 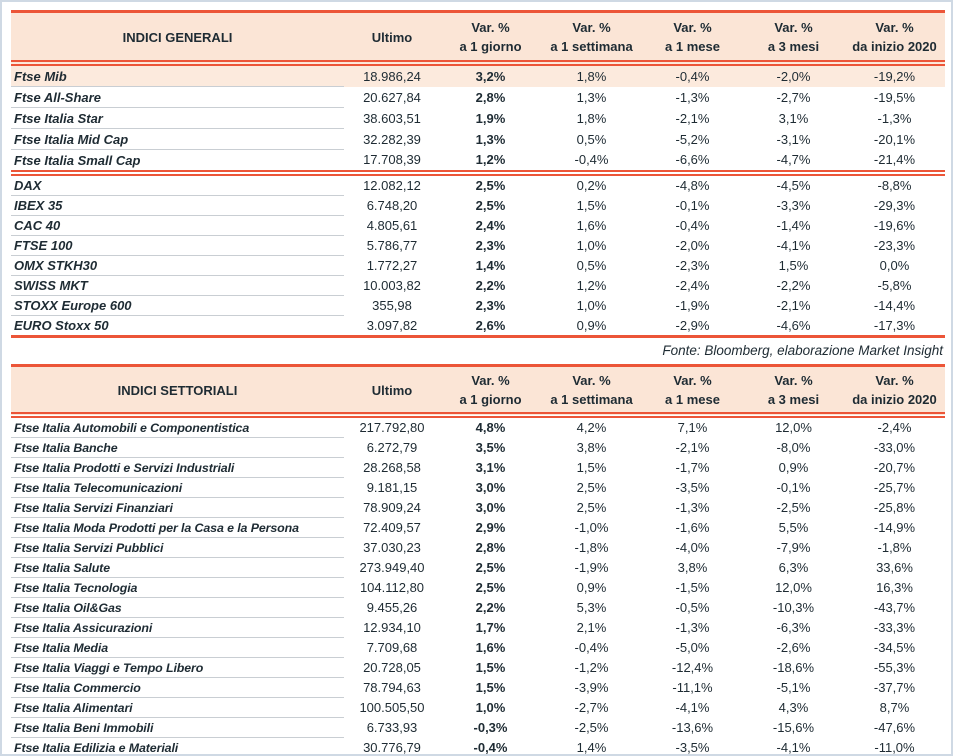 I want to click on var-3-mesi-cell: -7,9%, so click(x=793, y=547).